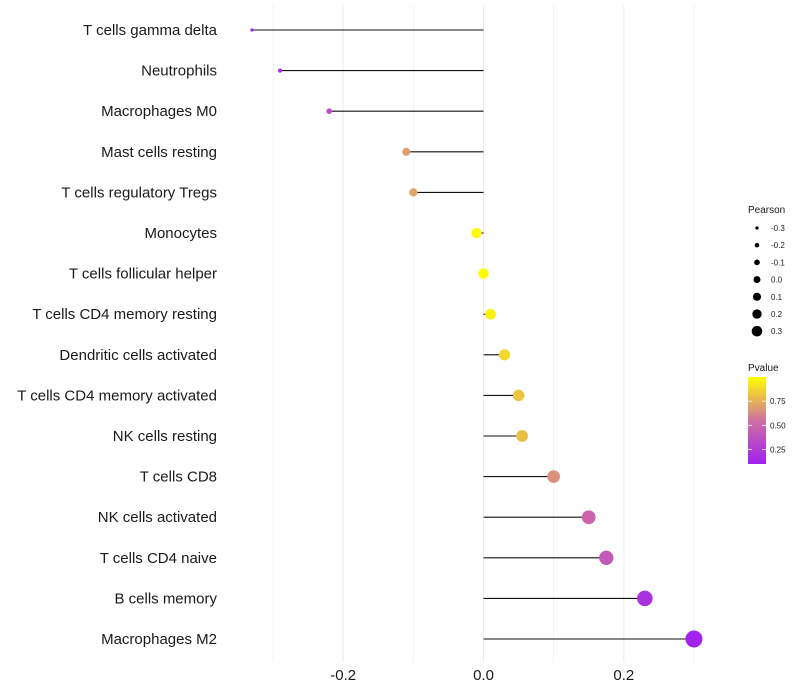 Image resolution: width=800 pixels, height=700 pixels. What do you see at coordinates (778, 401) in the screenshot?
I see `pvalue-legend-label: 0.75` at bounding box center [778, 401].